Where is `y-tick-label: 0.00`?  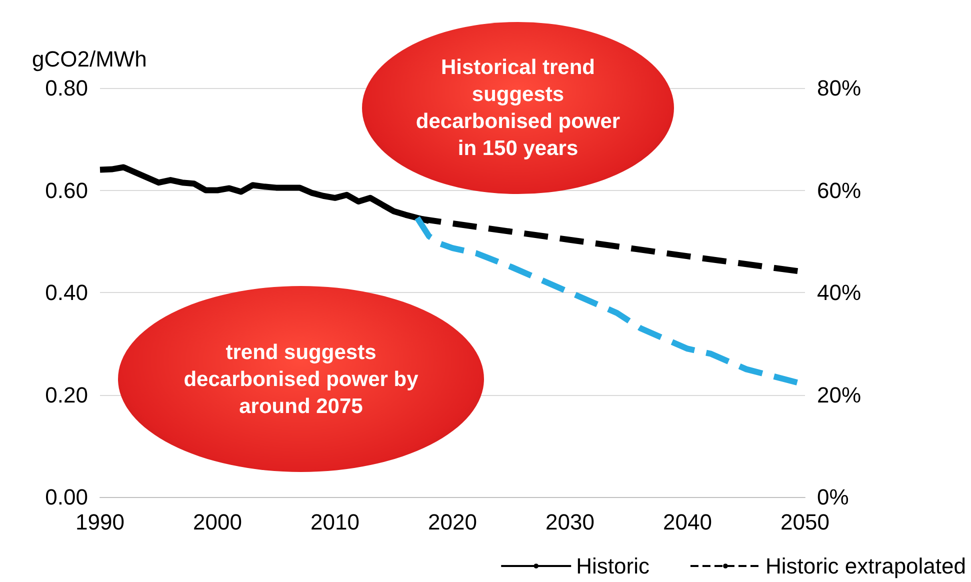 y-tick-label: 0.00 is located at coordinates (66, 497).